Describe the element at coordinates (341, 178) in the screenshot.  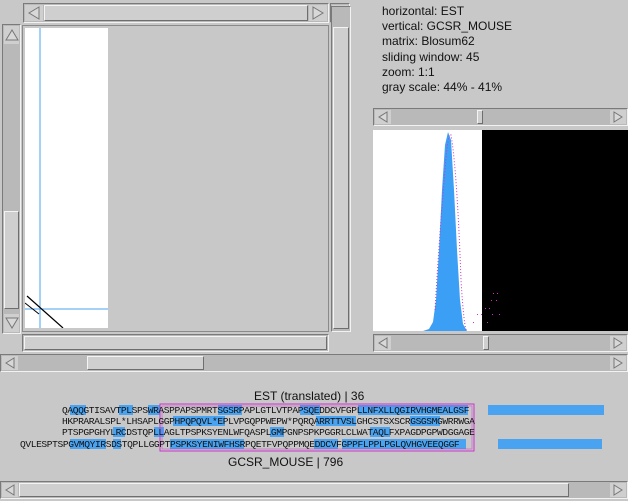
I see `dotplot-vscroll-right-thumb` at that location.